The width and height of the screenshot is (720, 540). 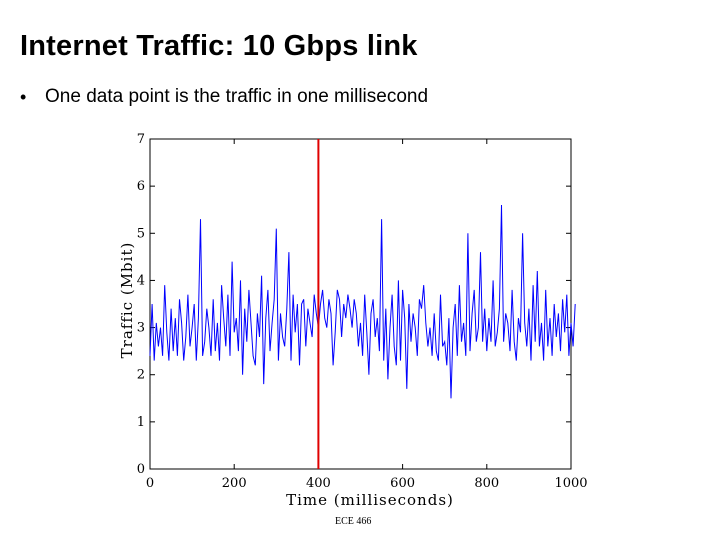 I want to click on slide-title: Internet Traffic: 10 Gbps link, so click(x=219, y=46).